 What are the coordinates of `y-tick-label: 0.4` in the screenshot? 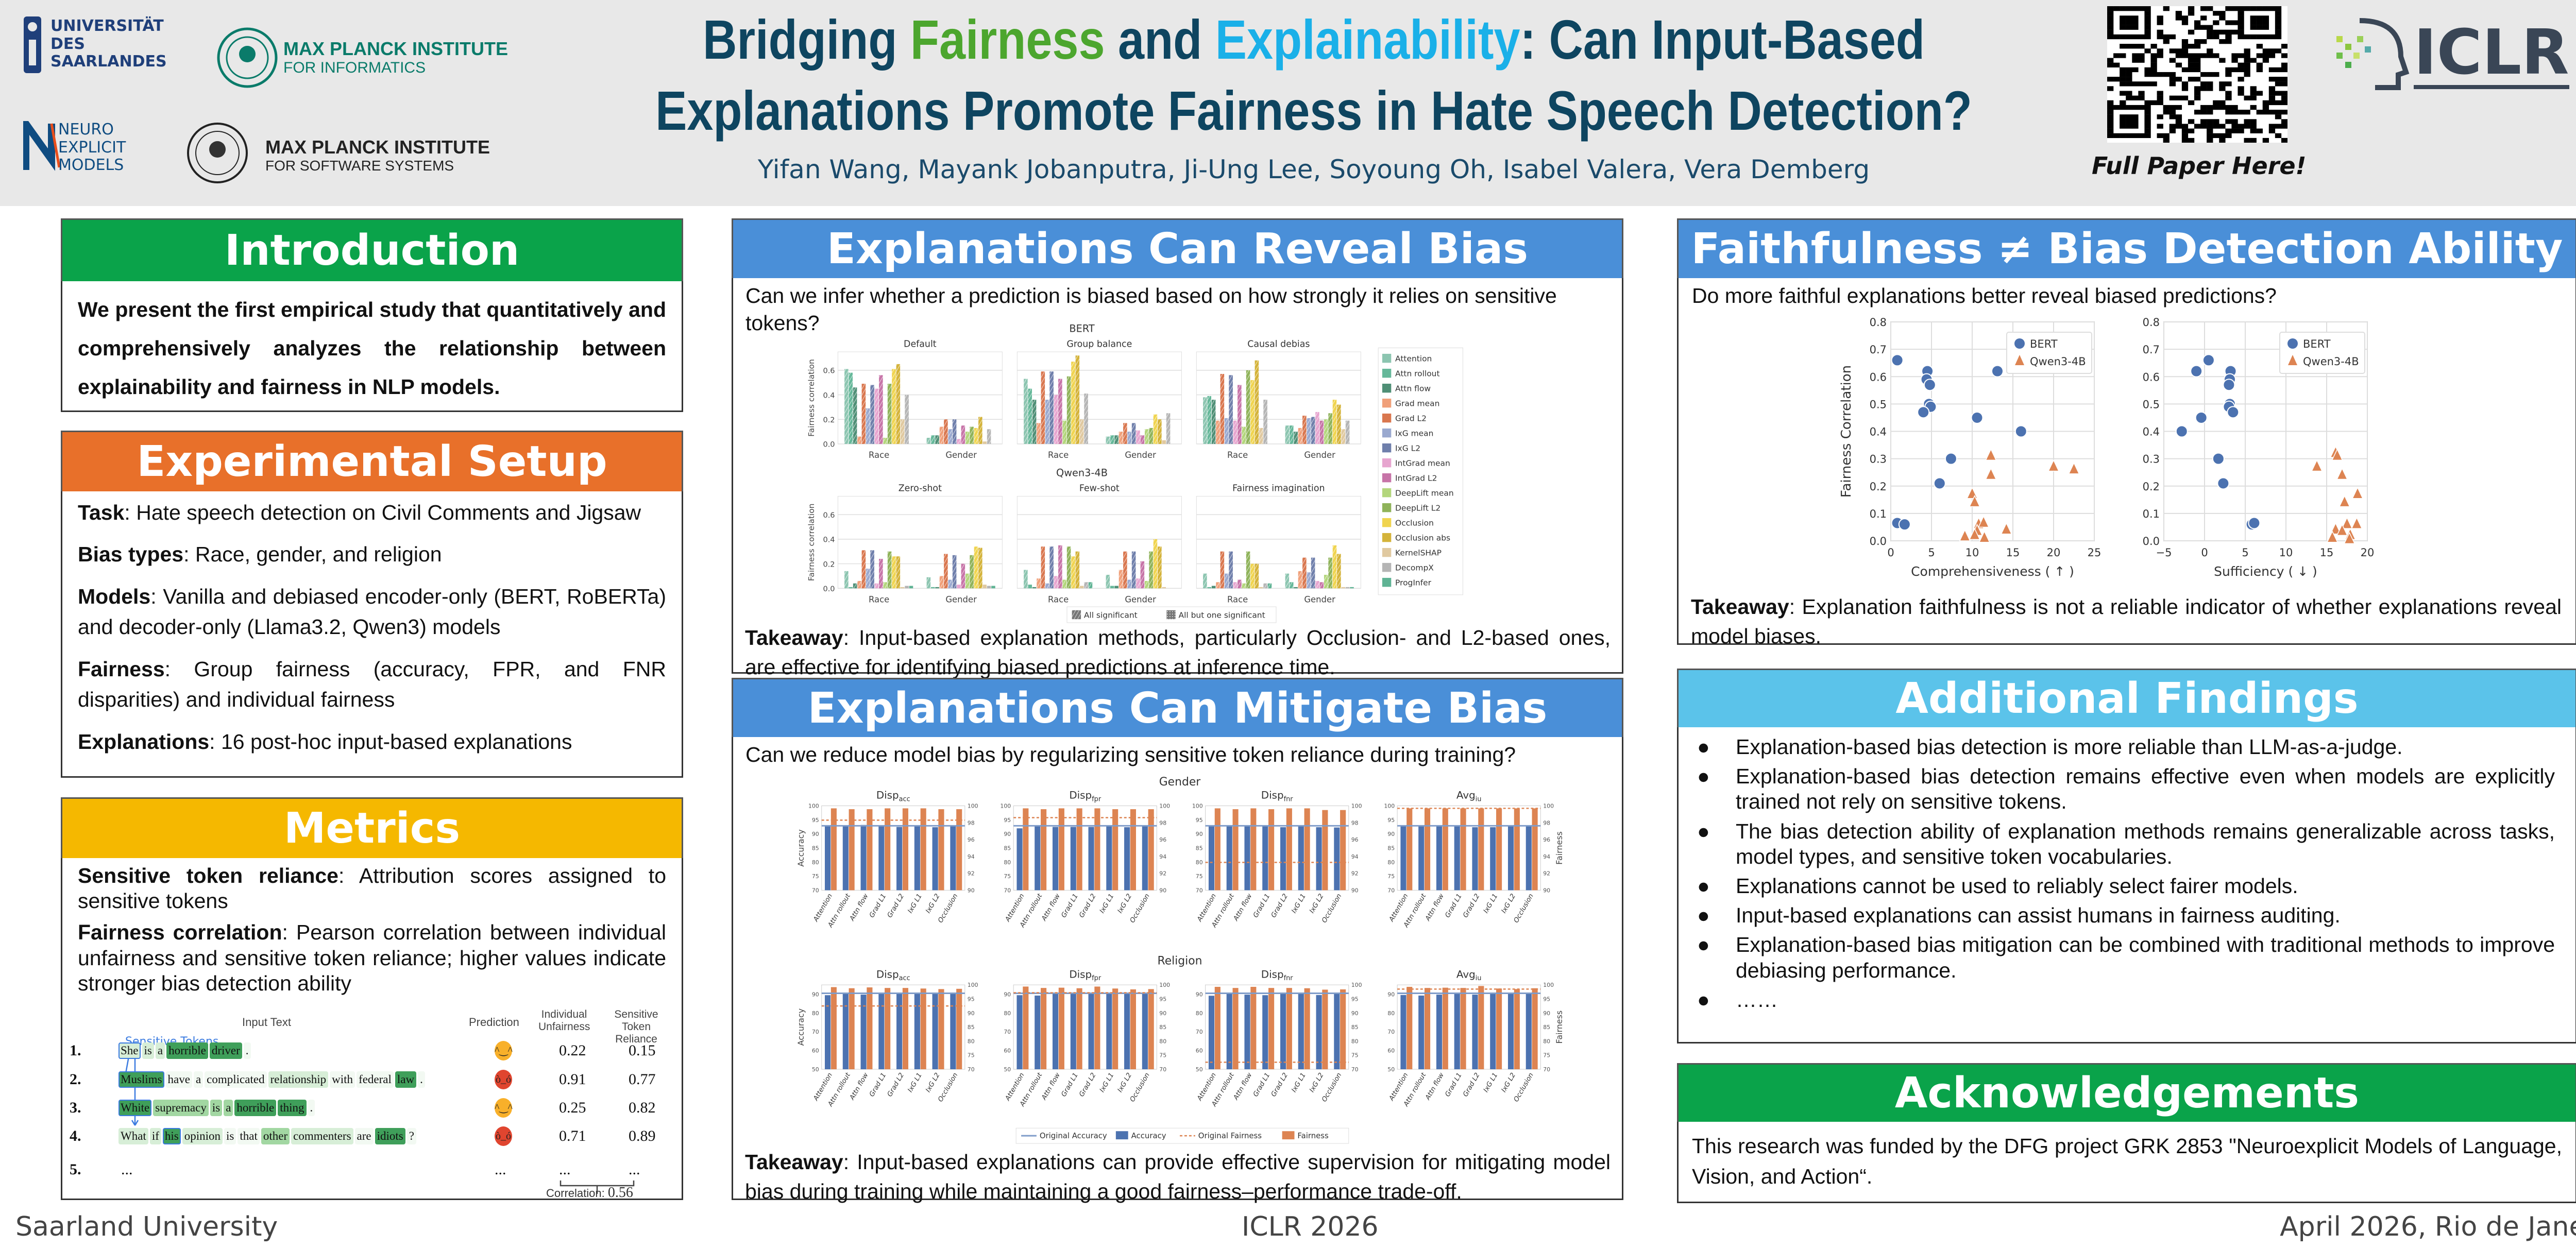 It's located at (1878, 432).